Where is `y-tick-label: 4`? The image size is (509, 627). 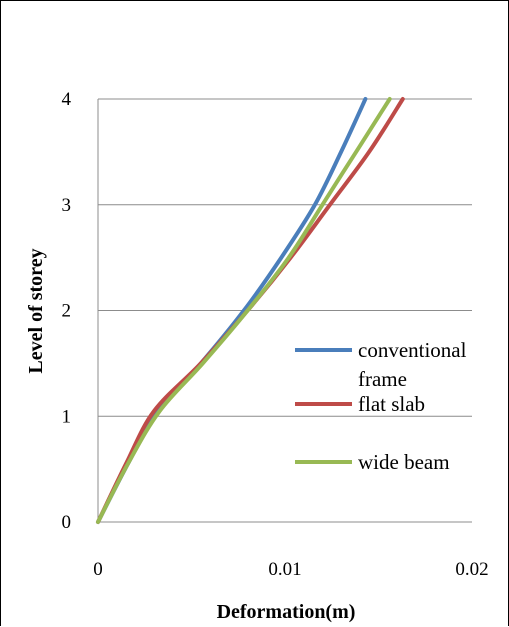 y-tick-label: 4 is located at coordinates (67, 99).